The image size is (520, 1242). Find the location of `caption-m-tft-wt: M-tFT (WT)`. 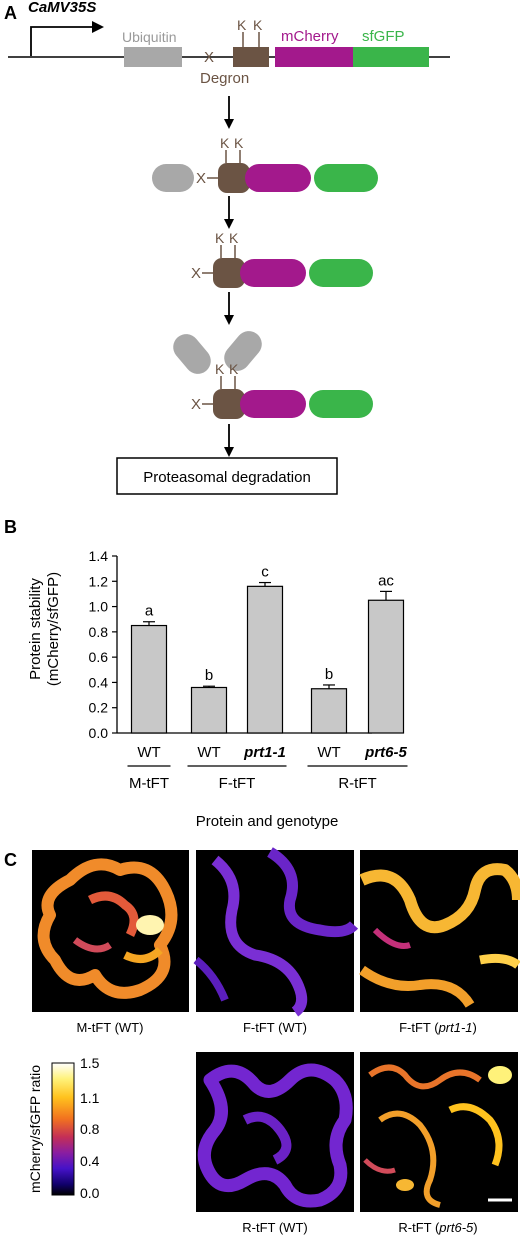

caption-m-tft-wt: M-tFT (WT) is located at coordinates (110, 1027).